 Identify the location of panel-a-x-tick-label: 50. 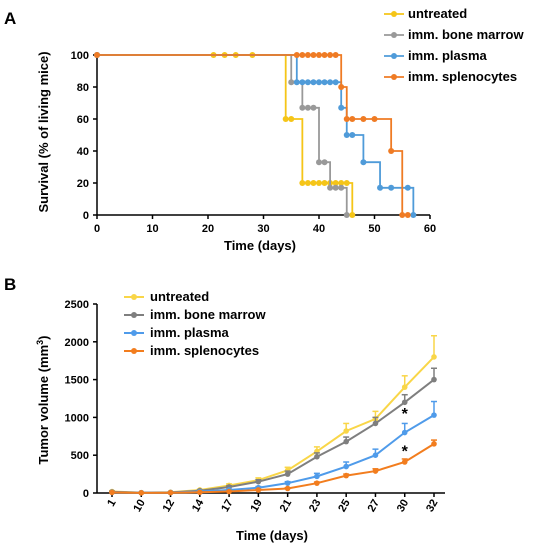
(374, 229).